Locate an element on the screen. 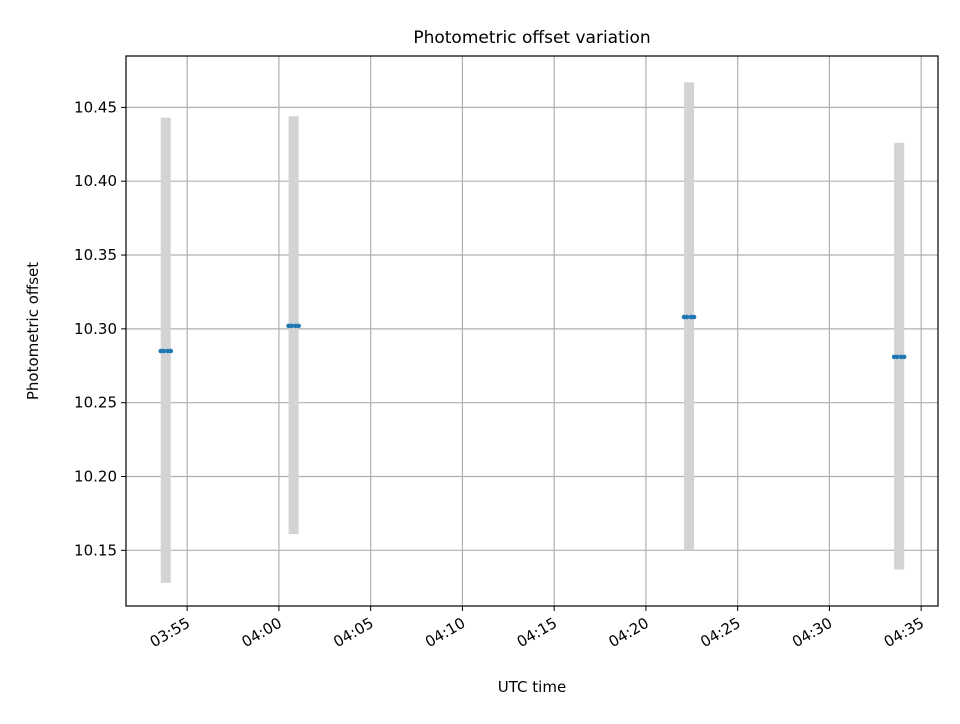  x-tick-label: 04:35 is located at coordinates (904, 632).